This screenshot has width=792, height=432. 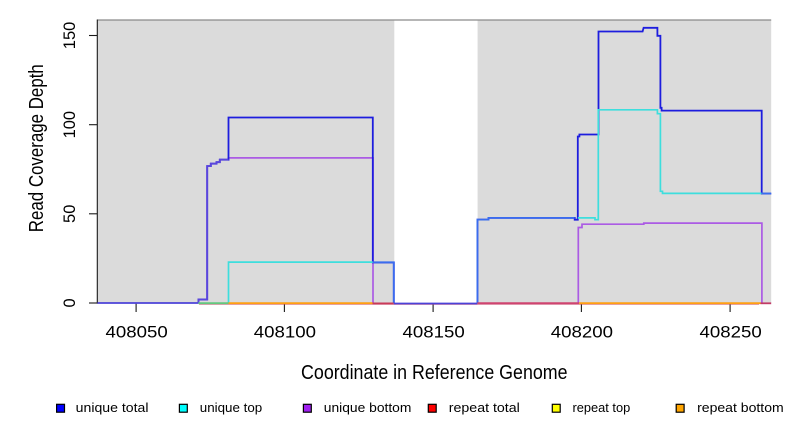 I want to click on svg-text: Coordinate in Reference Genome, so click(x=434, y=372).